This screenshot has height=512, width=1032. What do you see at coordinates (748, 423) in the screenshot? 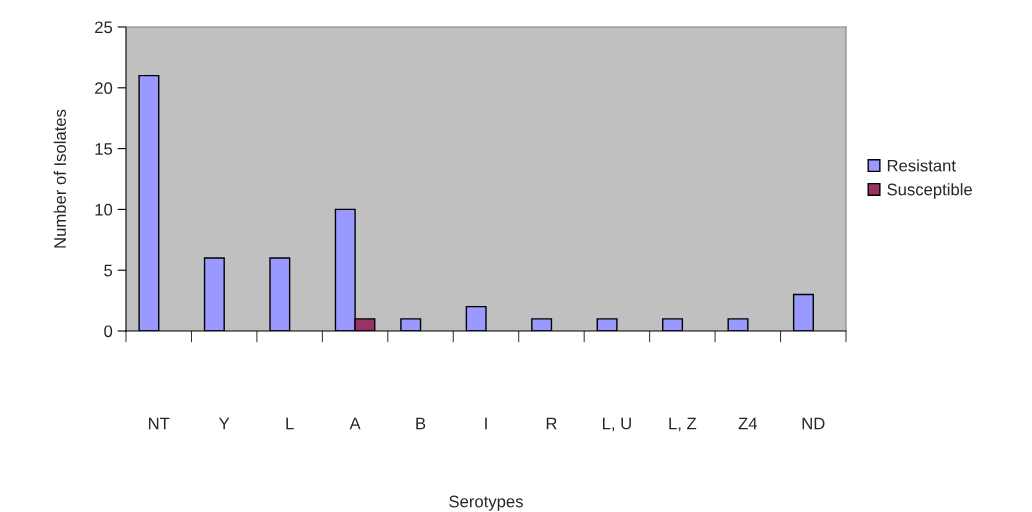
I see `x-tick-label: Z4` at bounding box center [748, 423].